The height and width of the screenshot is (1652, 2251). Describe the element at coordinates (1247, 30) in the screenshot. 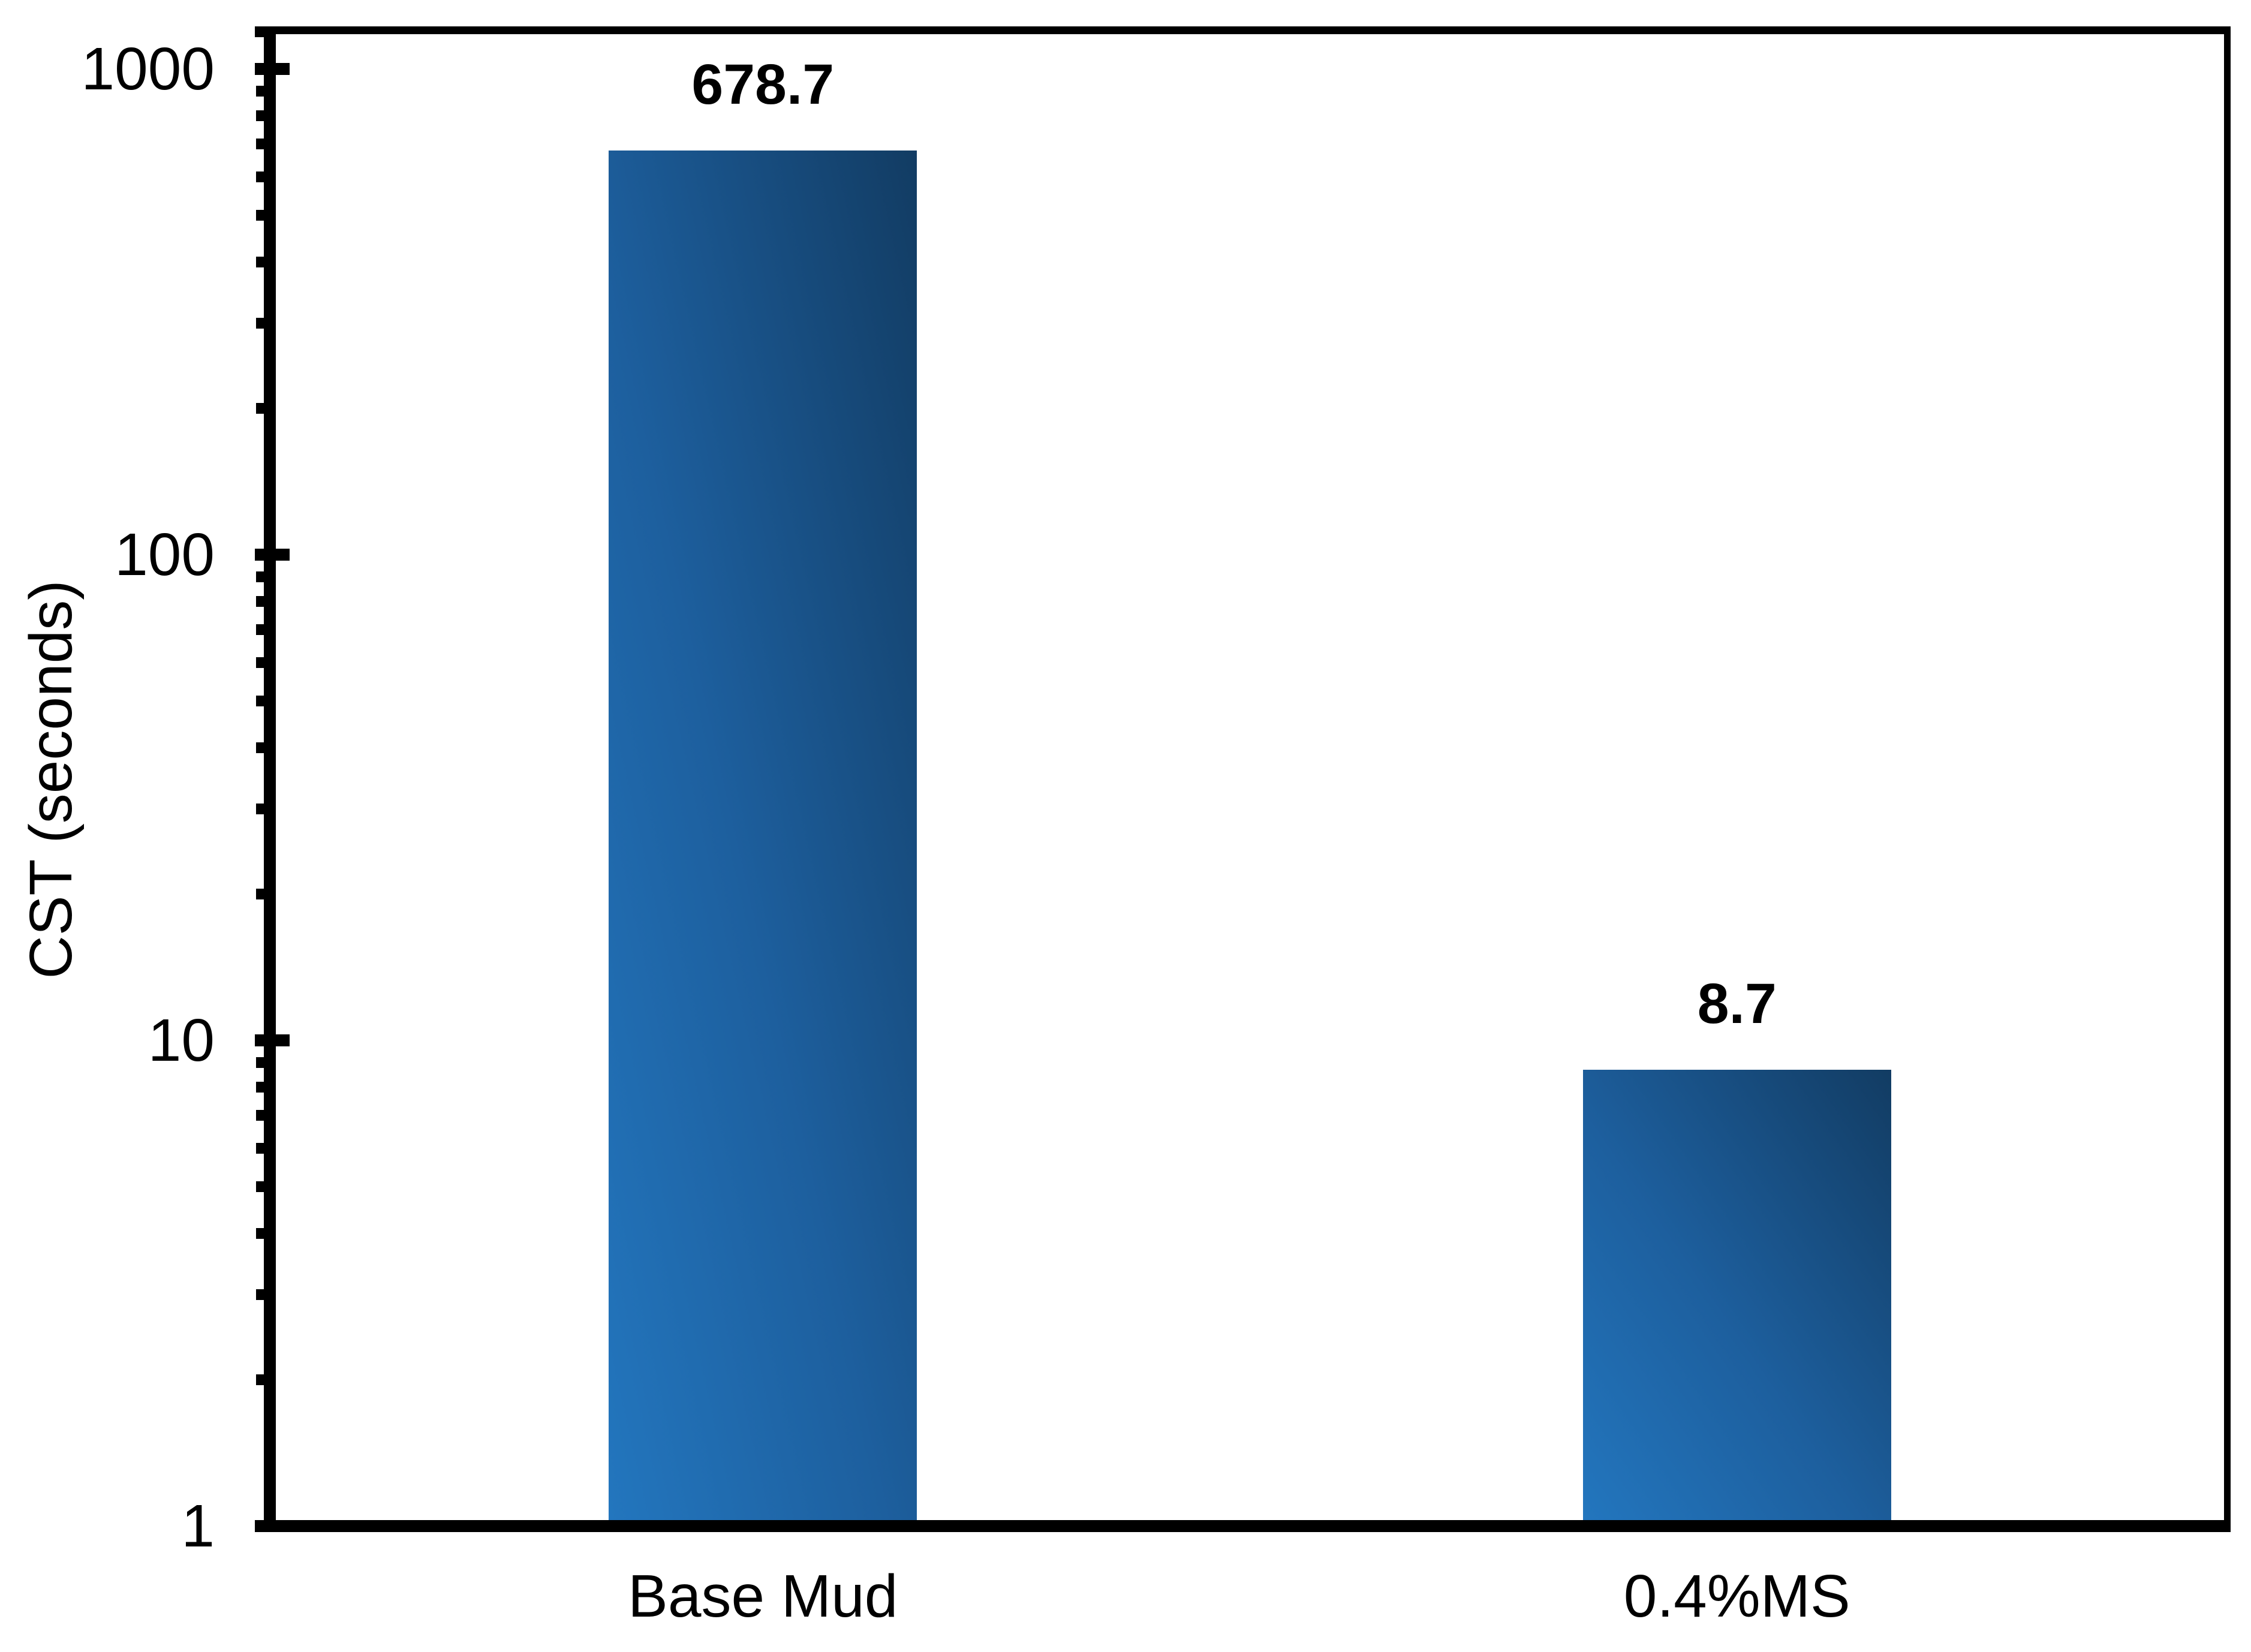

I see `plot-top-border` at that location.